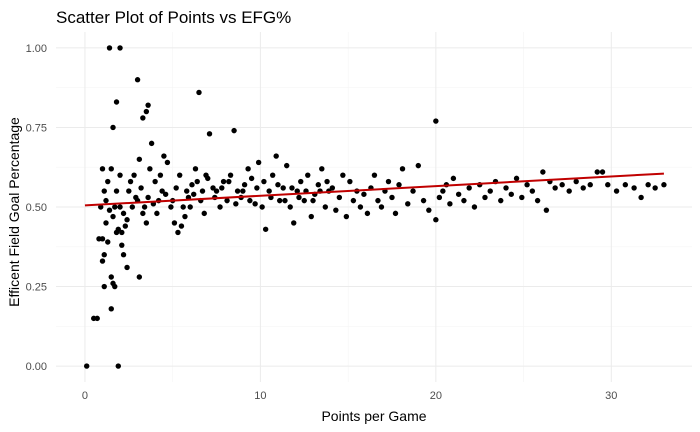  I want to click on x-tick-label: 10, so click(260, 396).